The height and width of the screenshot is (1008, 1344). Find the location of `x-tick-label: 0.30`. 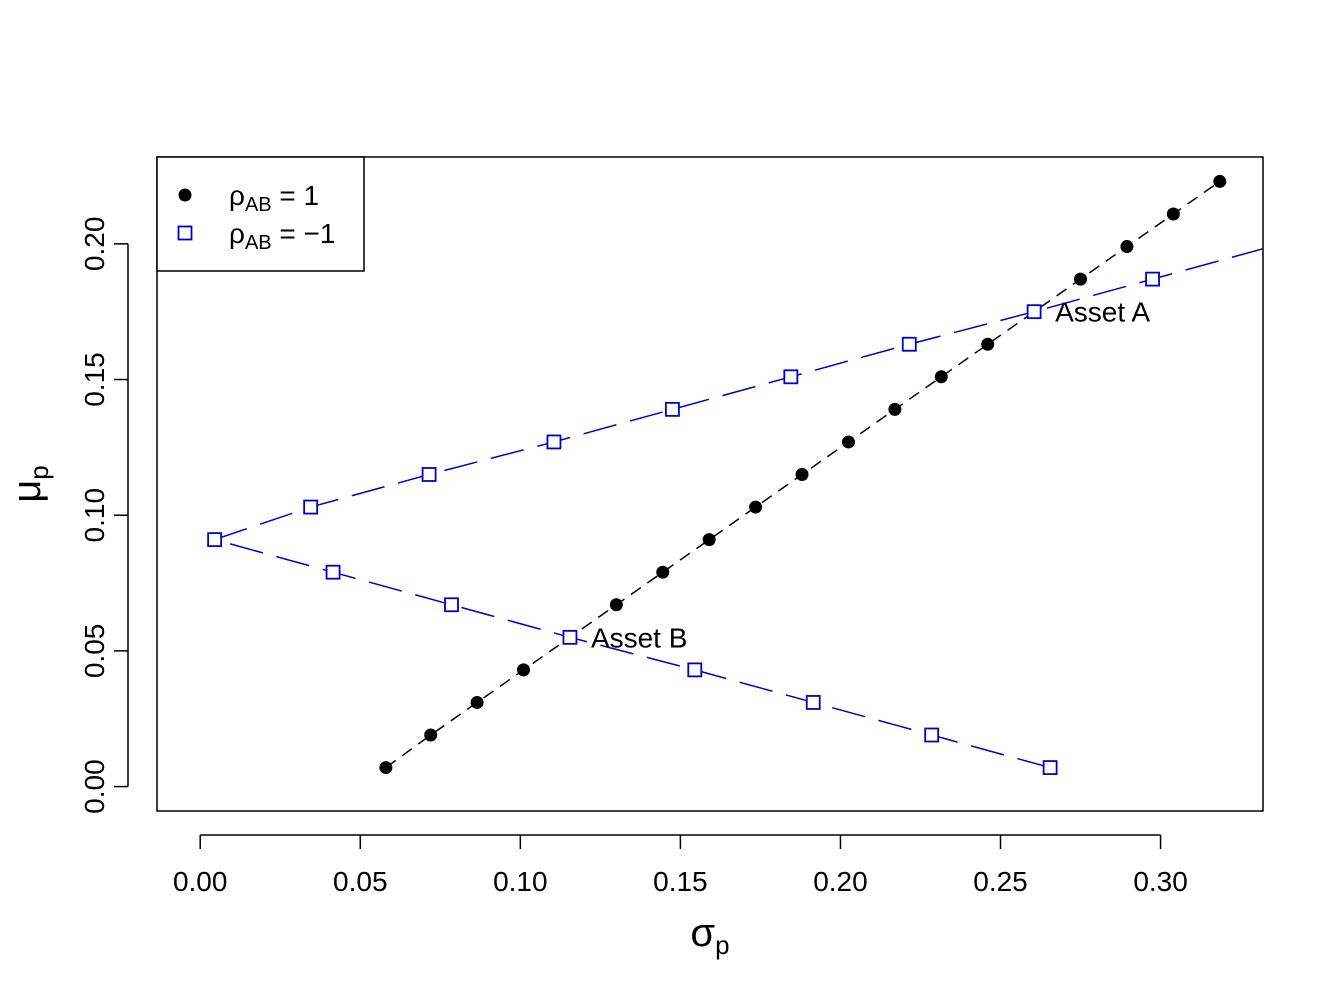

x-tick-label: 0.30 is located at coordinates (1160, 881).